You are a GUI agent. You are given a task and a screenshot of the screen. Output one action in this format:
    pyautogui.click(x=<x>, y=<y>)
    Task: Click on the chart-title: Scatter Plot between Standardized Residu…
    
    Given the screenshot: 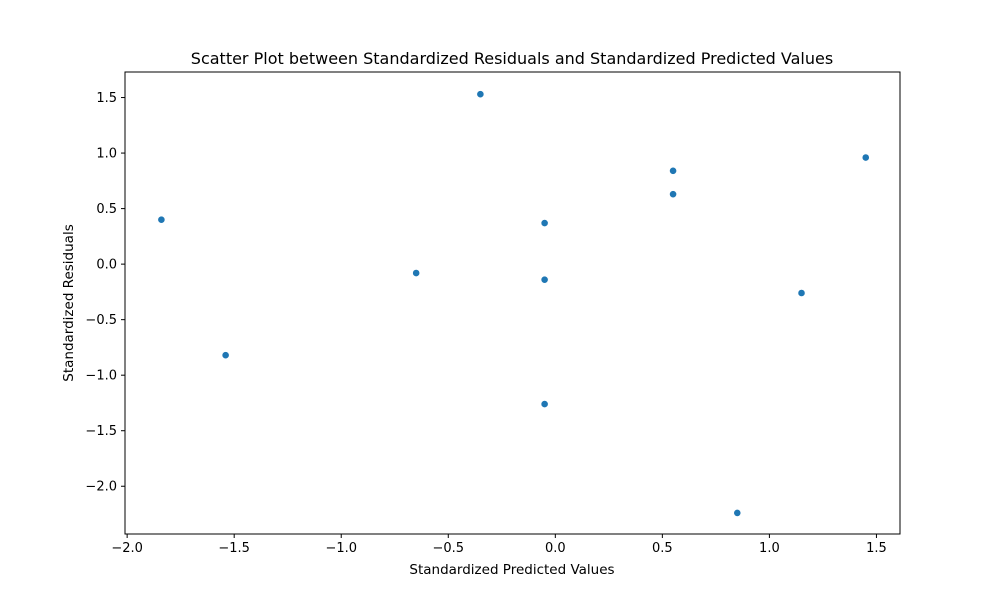 What is the action you would take?
    pyautogui.click(x=512, y=58)
    